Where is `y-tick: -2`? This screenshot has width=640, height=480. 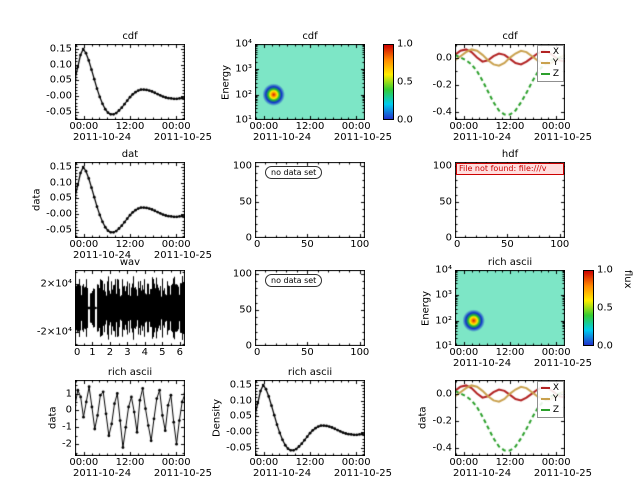 y-tick: -2 is located at coordinates (67, 444).